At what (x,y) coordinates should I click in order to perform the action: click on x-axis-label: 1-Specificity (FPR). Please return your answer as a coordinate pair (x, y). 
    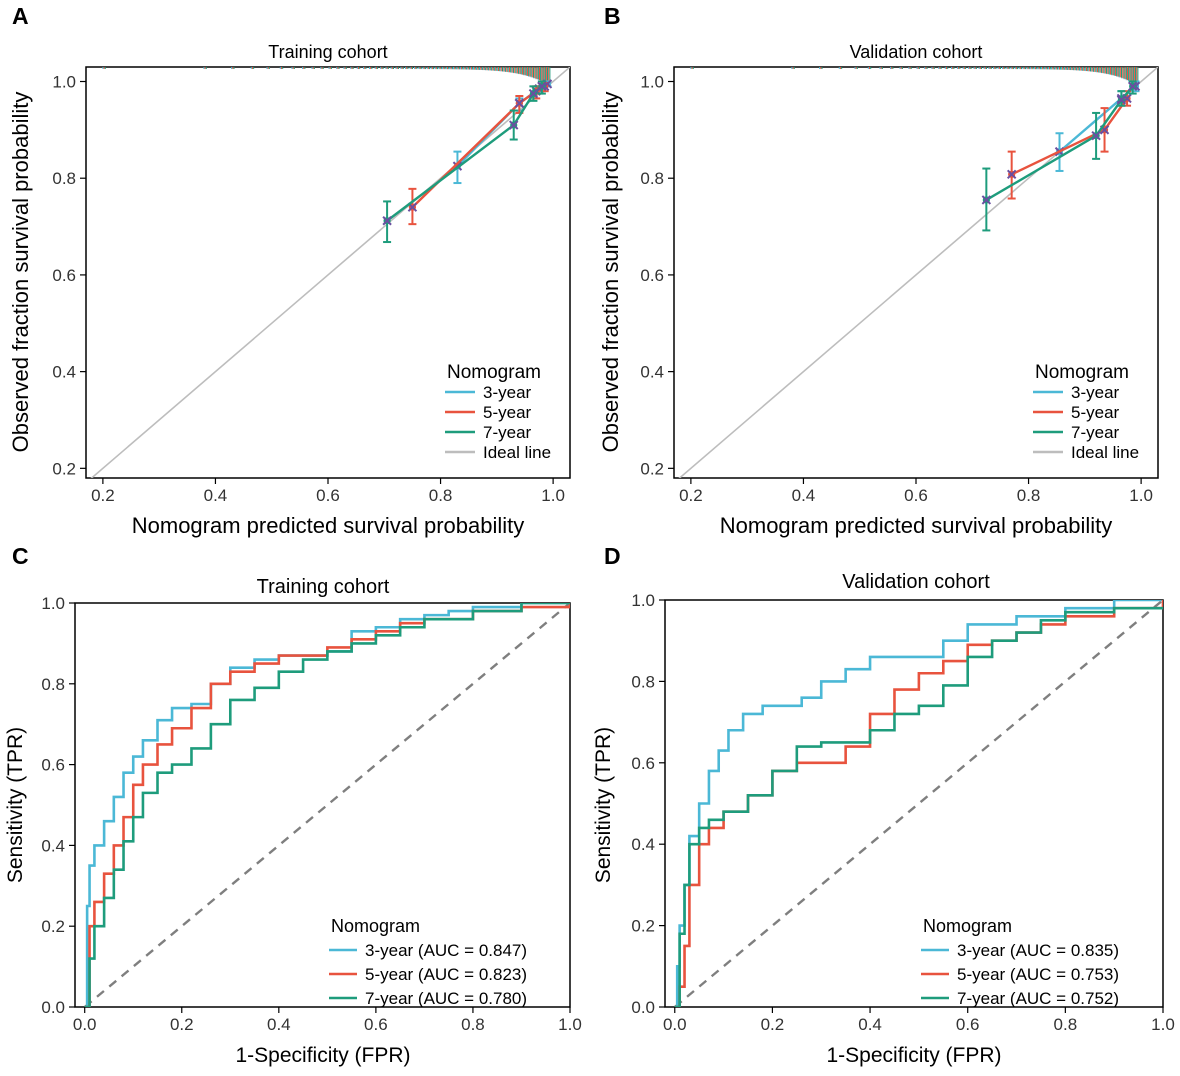
    Looking at the image, I should click on (913, 1055).